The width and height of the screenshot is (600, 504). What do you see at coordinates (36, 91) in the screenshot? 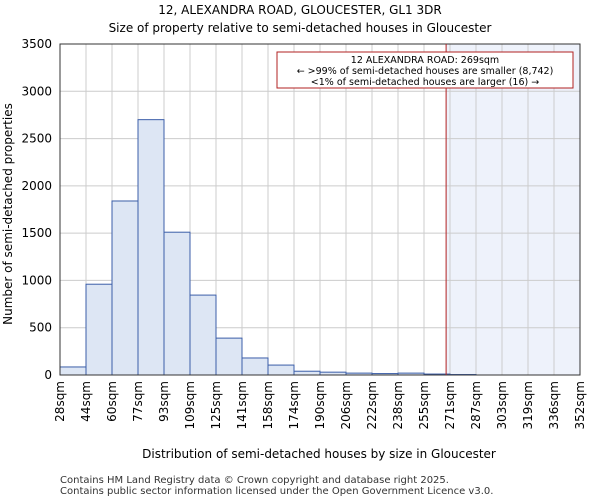
I see `y-tick-label: 3000` at bounding box center [36, 91].